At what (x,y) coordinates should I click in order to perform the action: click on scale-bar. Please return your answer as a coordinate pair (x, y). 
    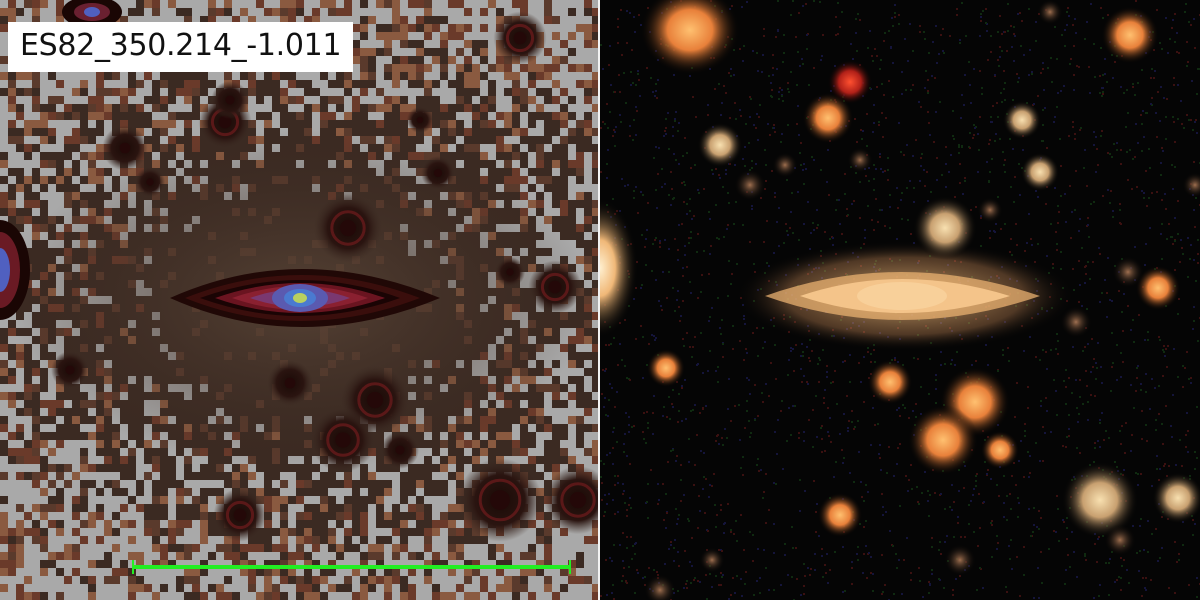
    Looking at the image, I should click on (351, 567).